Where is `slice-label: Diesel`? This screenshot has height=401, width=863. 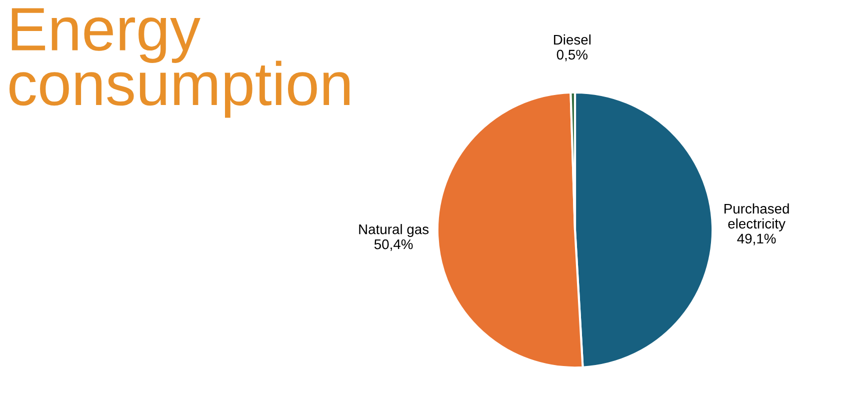
slice-label: Diesel is located at coordinates (572, 39).